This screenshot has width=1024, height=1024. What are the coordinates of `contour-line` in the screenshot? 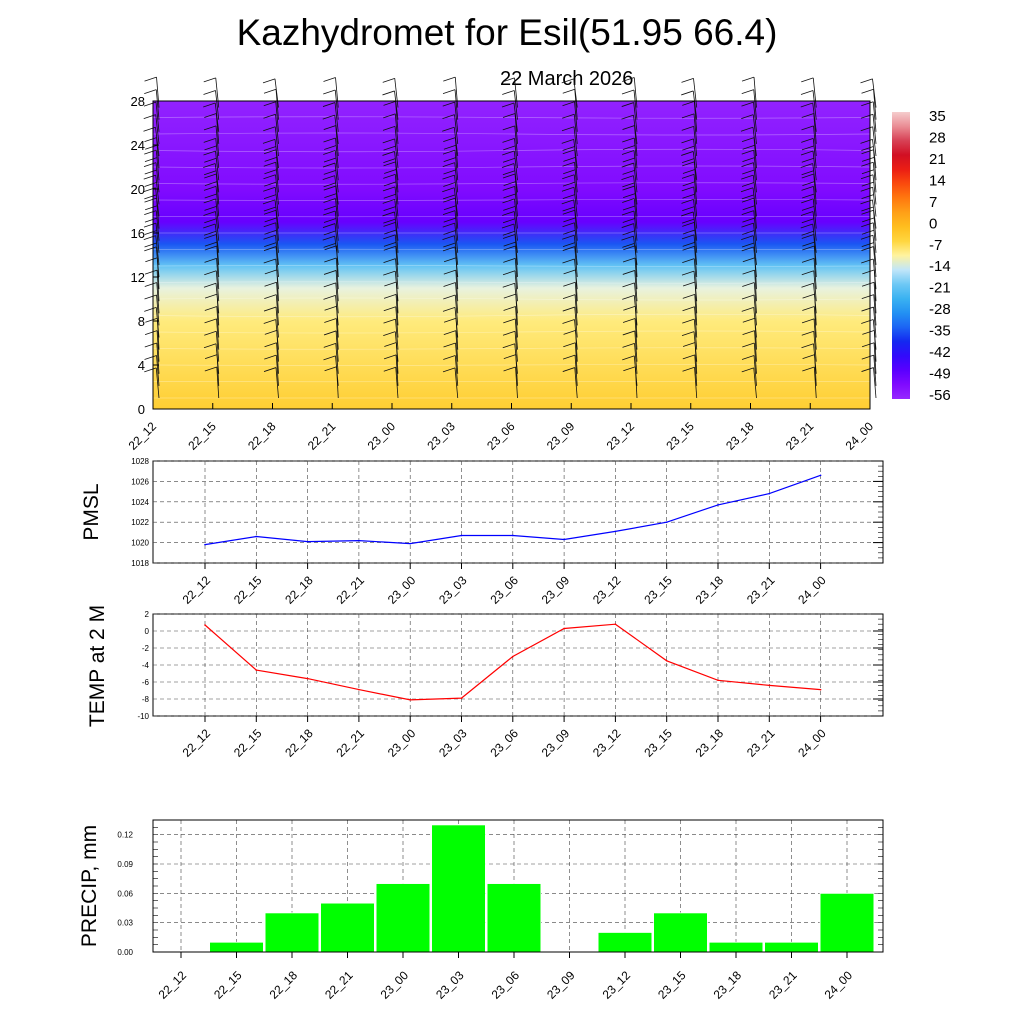 It's located at (511, 266).